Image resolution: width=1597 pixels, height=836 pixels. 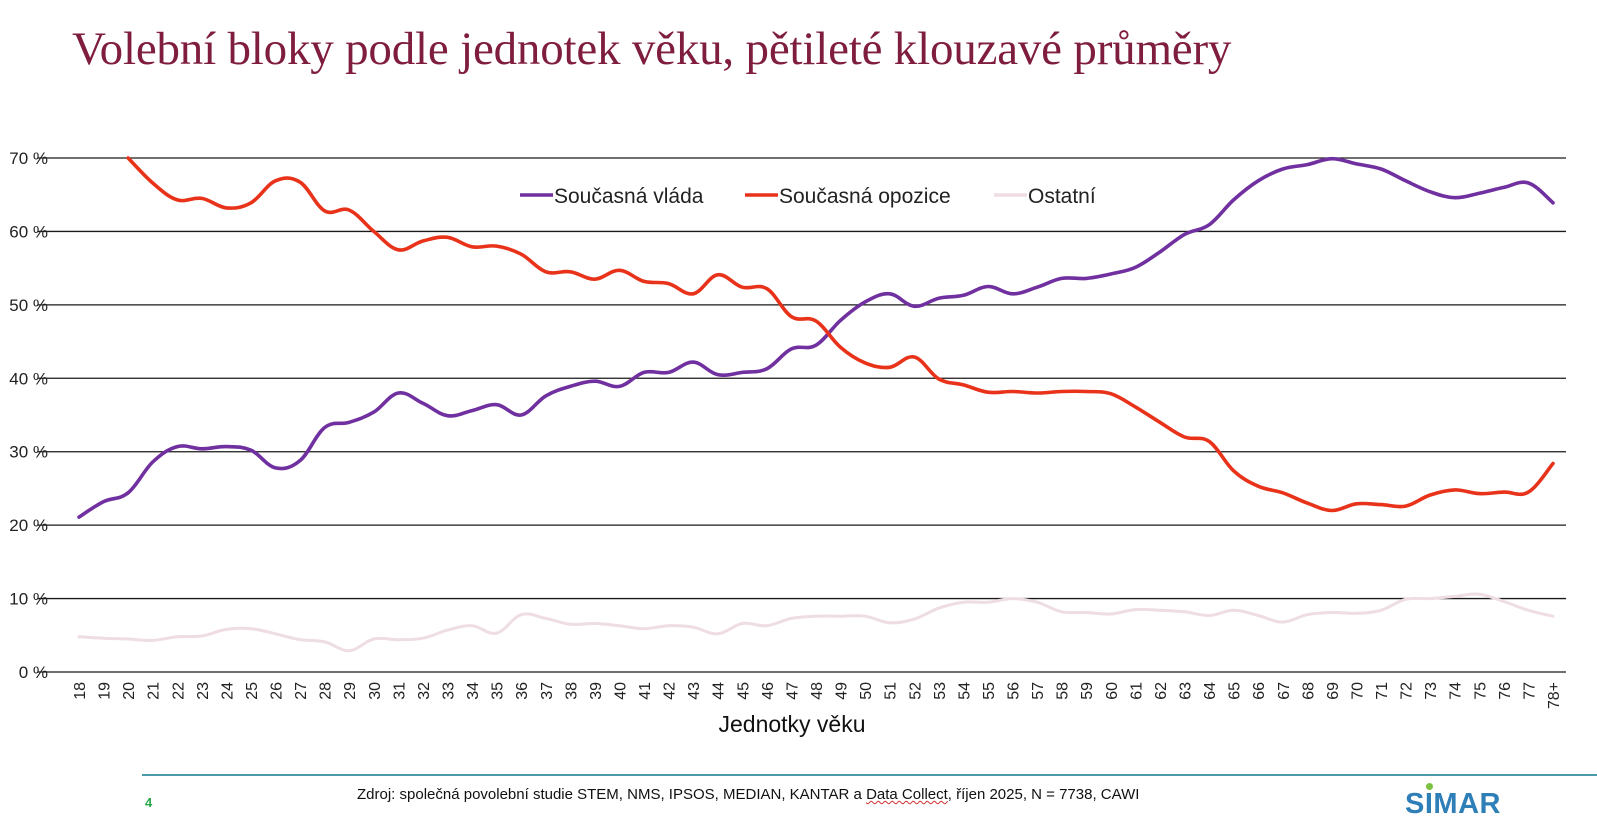 I want to click on y-tick-label: 30 %, so click(x=28, y=452).